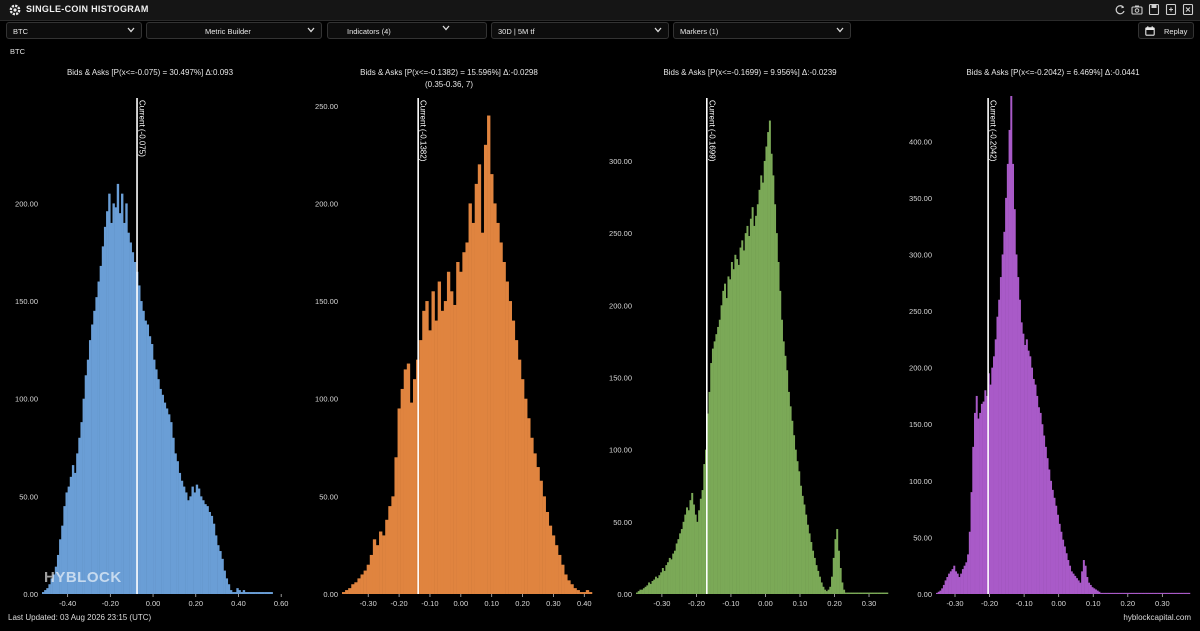 Image resolution: width=1200 pixels, height=631 pixels. What do you see at coordinates (1157, 617) in the screenshot?
I see `site-link: hyblockcapital.com` at bounding box center [1157, 617].